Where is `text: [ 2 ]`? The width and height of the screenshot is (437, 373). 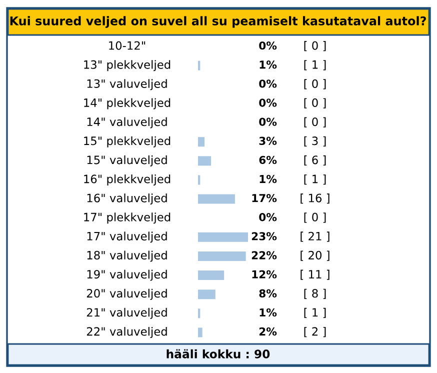
text: [ 2 ] is located at coordinates (315, 332).